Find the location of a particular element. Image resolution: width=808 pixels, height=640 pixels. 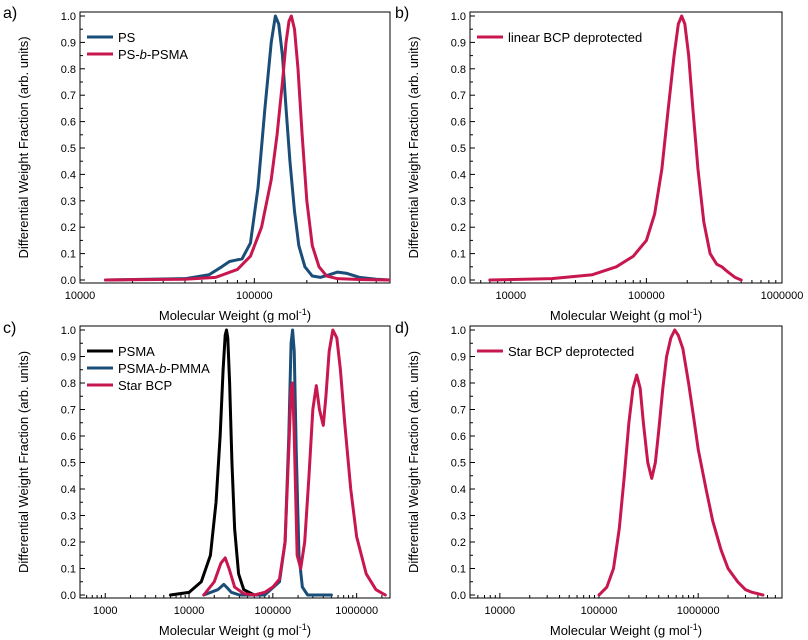

legend-label: PSMA-b-PMMA is located at coordinates (164, 368).